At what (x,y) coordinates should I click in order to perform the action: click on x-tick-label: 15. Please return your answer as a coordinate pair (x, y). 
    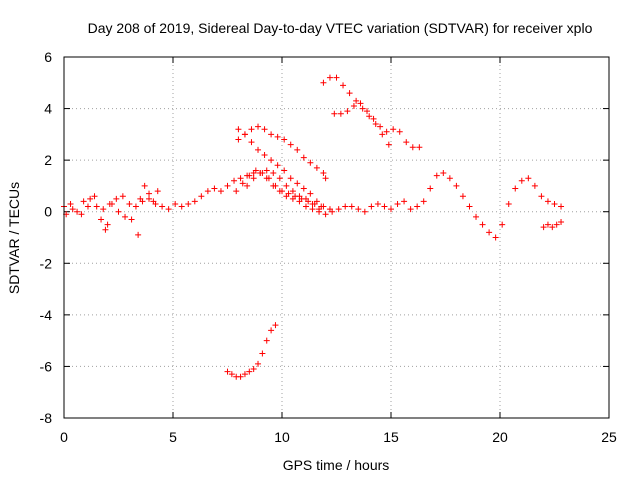
    Looking at the image, I should click on (391, 437).